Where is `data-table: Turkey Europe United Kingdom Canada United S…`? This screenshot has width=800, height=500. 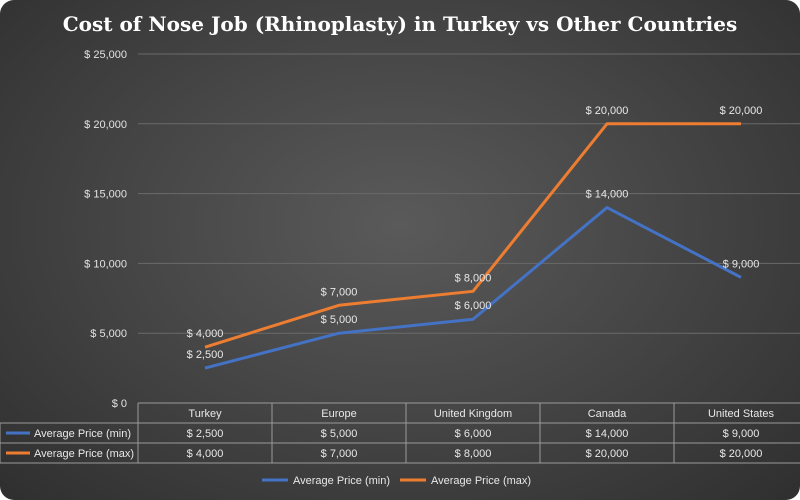 data-table: Turkey Europe United Kingdom Canada United S… is located at coordinates (400, 433).